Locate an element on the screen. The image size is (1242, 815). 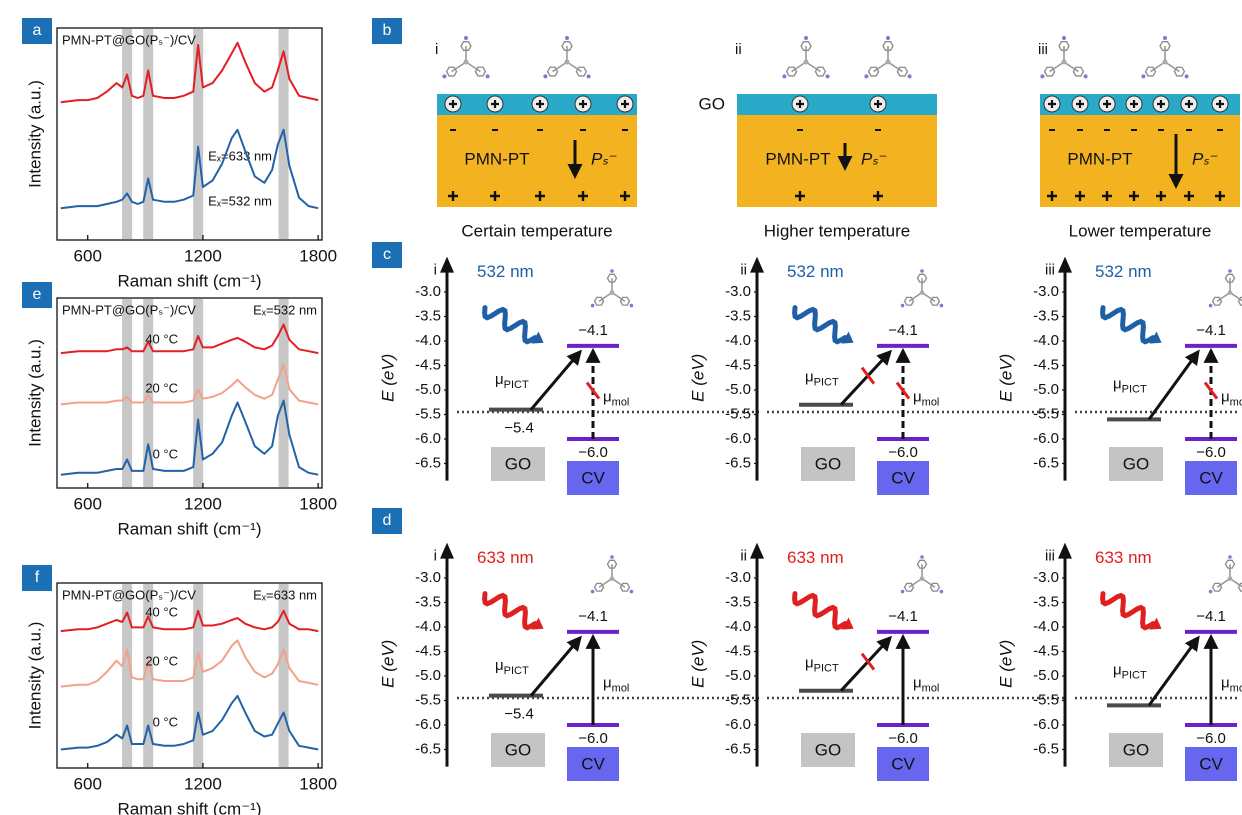
annotation: PMN-PT@GO(Pₛ⁻)/CV is located at coordinates (129, 309).